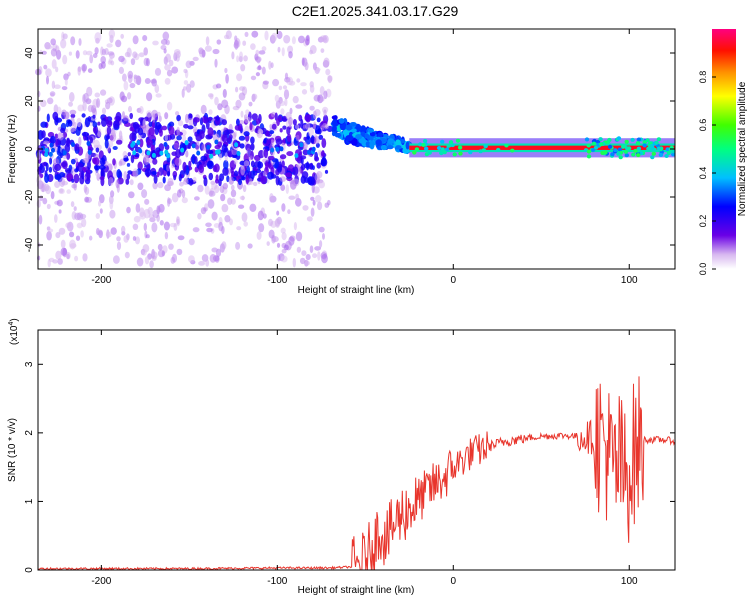  Describe the element at coordinates (29, 149) in the screenshot. I see `spectrogram-ytick-label: 0` at that location.